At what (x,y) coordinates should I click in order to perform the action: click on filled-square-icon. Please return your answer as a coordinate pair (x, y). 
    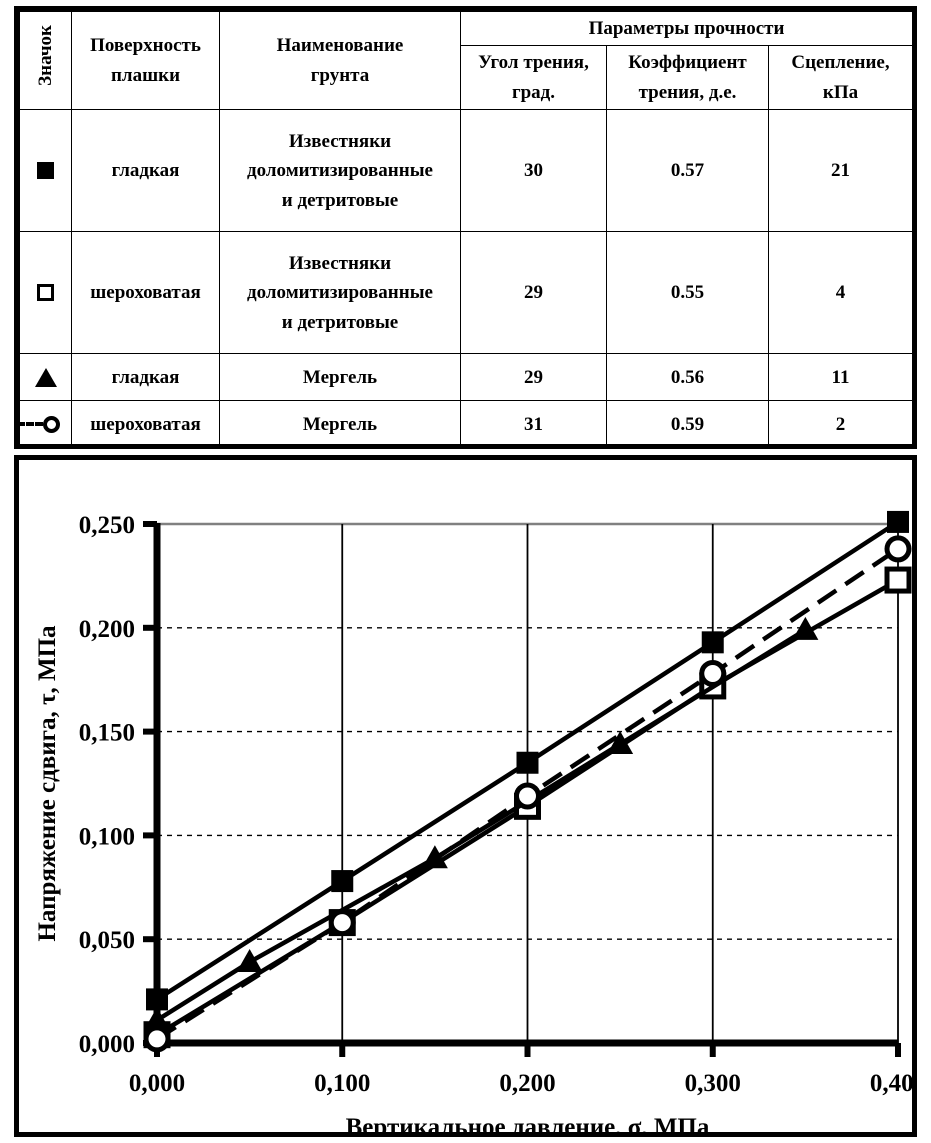
    Looking at the image, I should click on (45, 170).